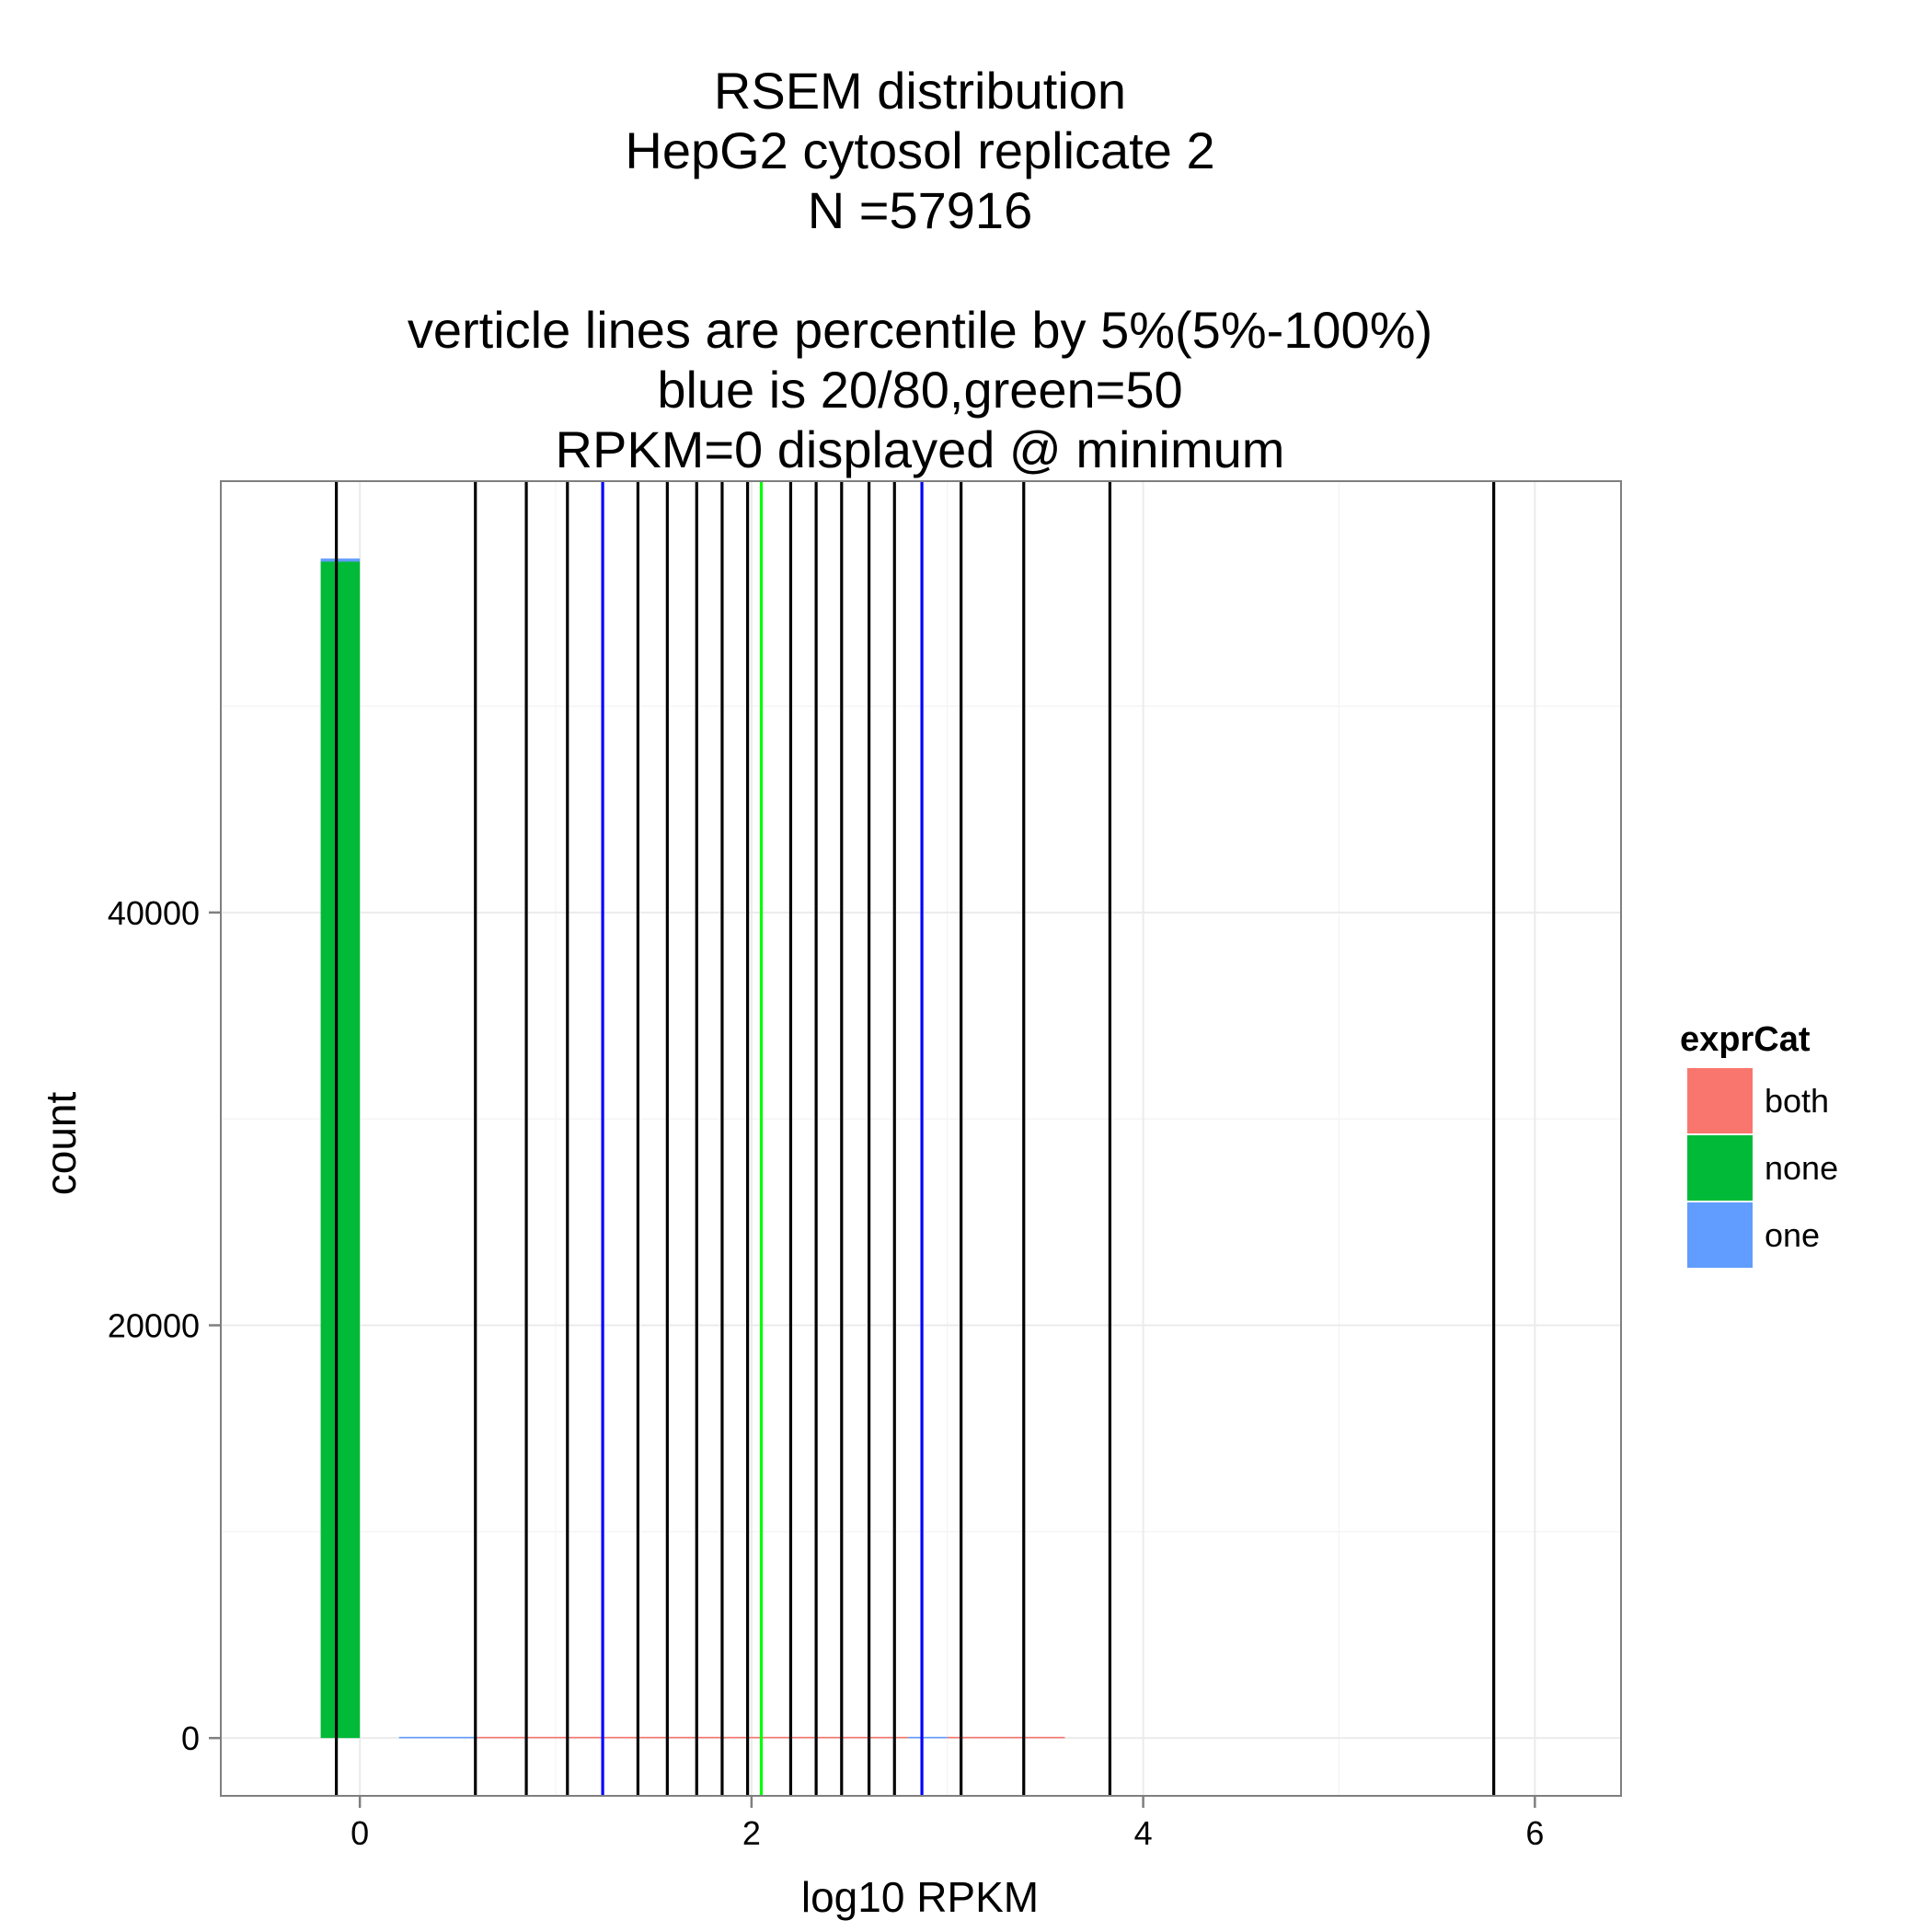 This screenshot has width=1932, height=1932. What do you see at coordinates (947, 1824) in the screenshot?
I see `x-axis: 0 2 4 6` at bounding box center [947, 1824].